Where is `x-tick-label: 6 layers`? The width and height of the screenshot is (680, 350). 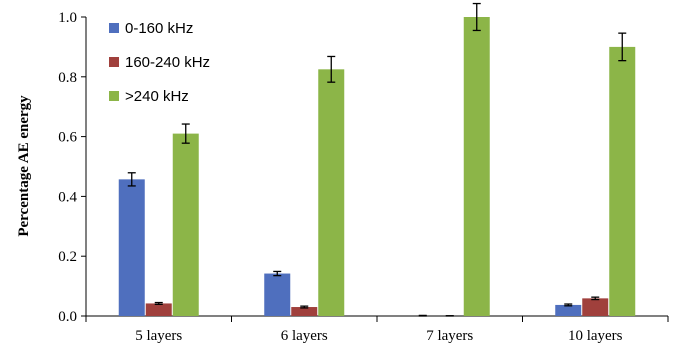 x-tick-label: 6 layers is located at coordinates (304, 336).